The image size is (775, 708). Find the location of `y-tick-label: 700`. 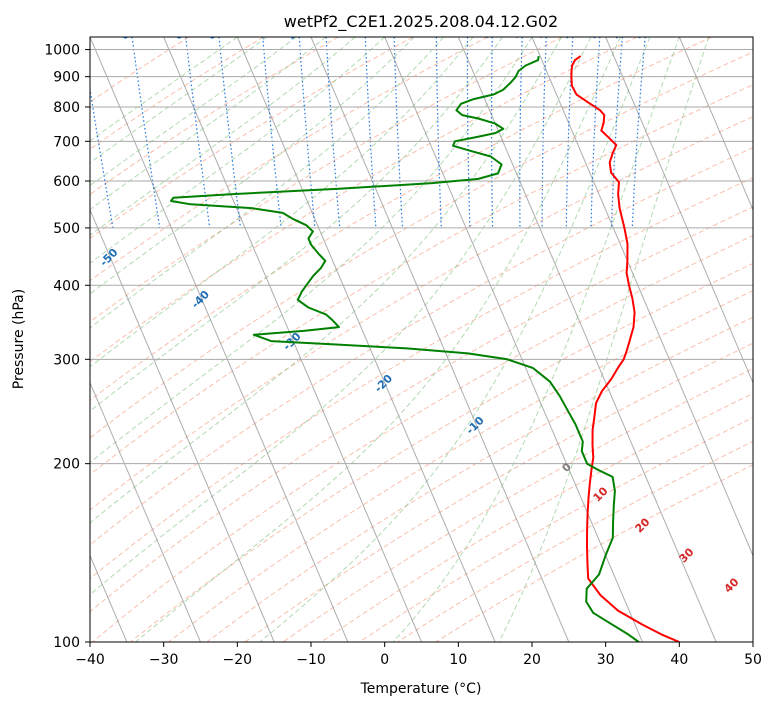

y-tick-label: 700 is located at coordinates (66, 142).